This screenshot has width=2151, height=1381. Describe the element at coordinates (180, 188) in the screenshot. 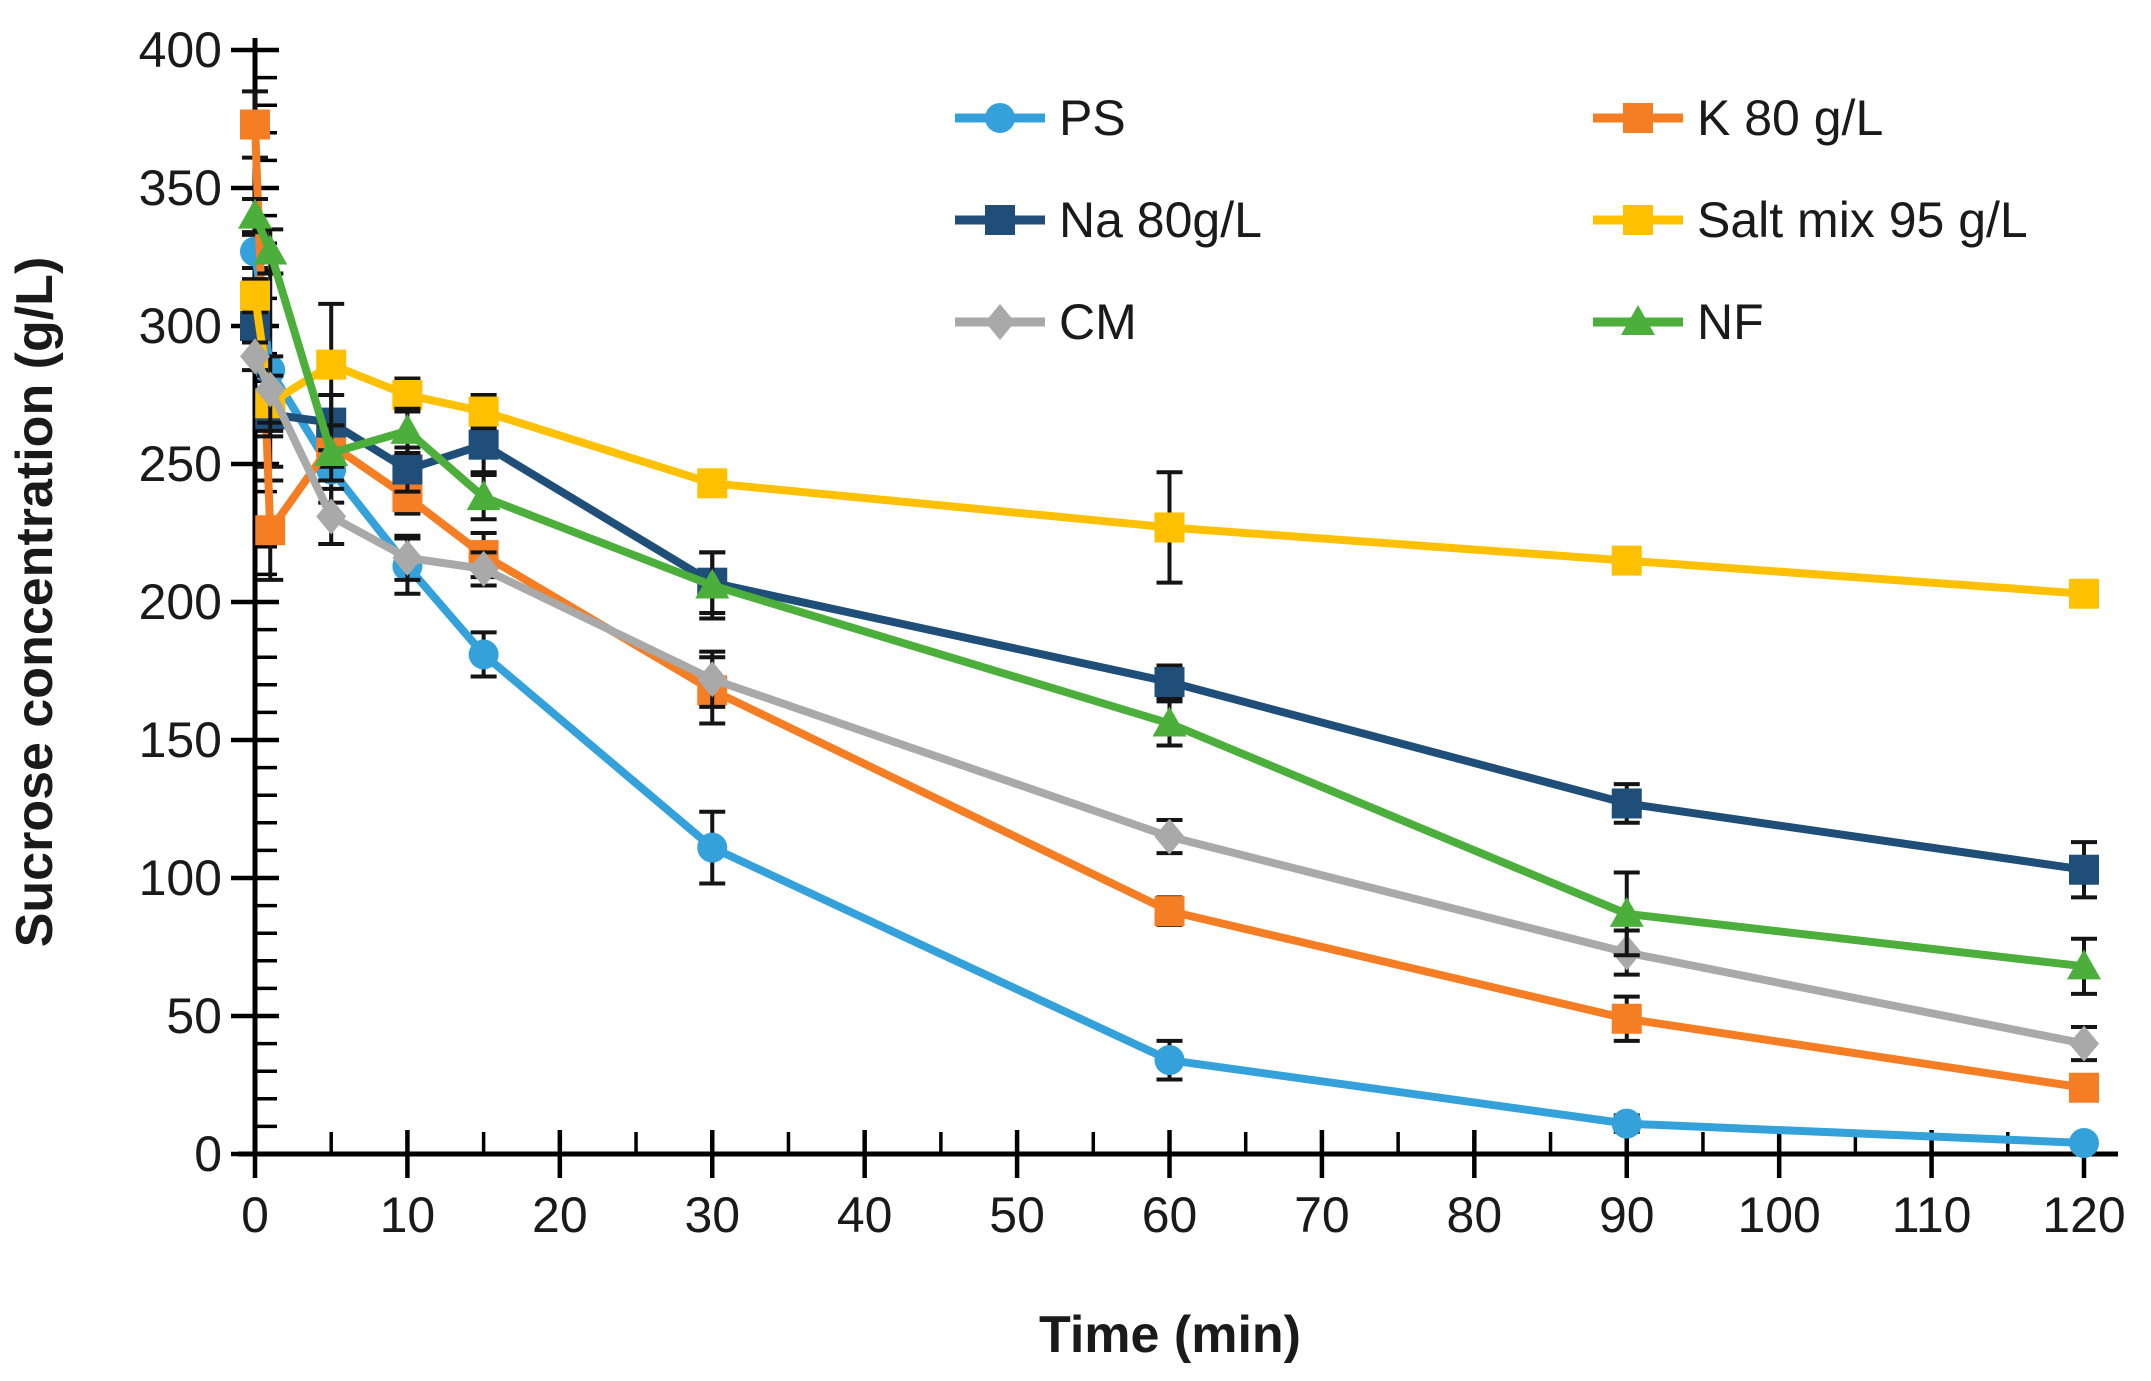

I see `y-tick-label: 350` at that location.